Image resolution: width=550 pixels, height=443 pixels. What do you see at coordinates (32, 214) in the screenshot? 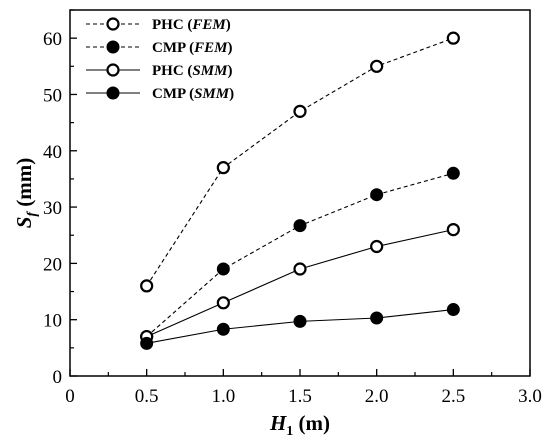
I see `y-axis-label-sub: f` at bounding box center [32, 214].